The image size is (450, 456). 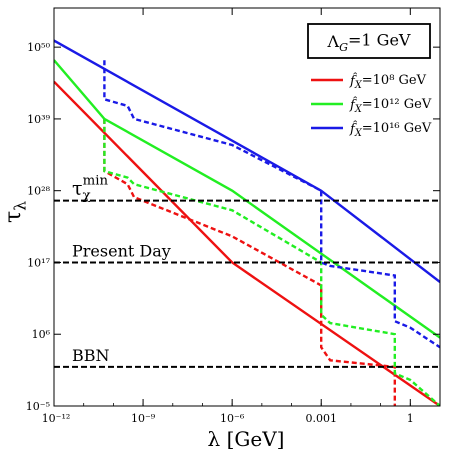 What do you see at coordinates (232, 418) in the screenshot?
I see `x-tick-label: 10⁻⁶` at bounding box center [232, 418].